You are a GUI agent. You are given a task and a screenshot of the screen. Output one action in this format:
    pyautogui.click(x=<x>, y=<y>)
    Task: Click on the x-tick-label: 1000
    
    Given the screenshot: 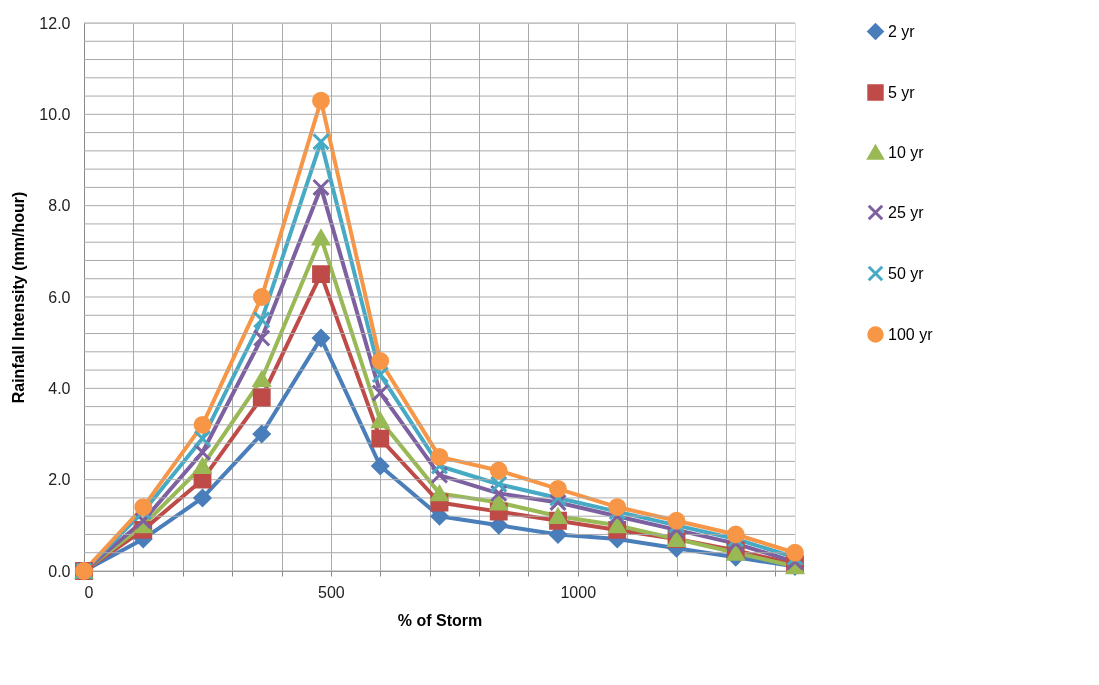 What is the action you would take?
    pyautogui.click(x=578, y=592)
    